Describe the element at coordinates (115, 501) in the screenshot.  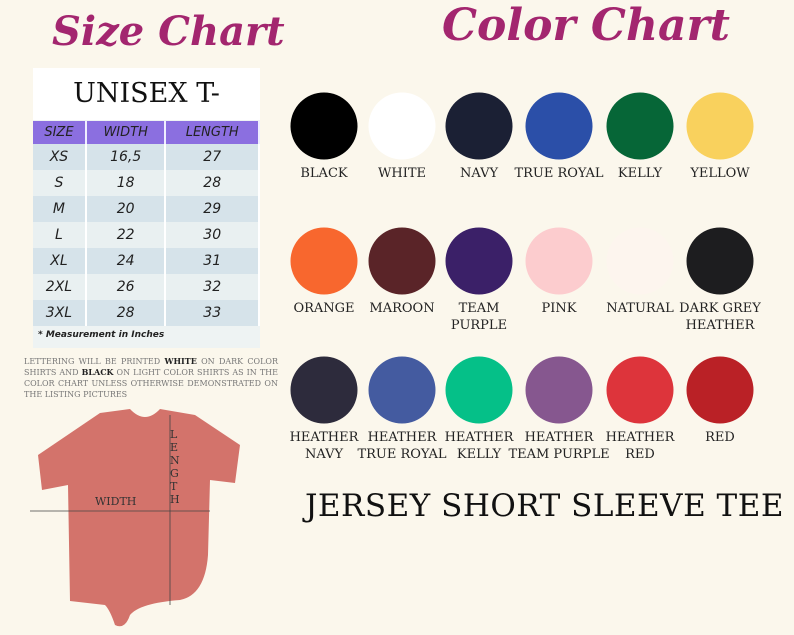
I see `width-label: WIDTH` at that location.